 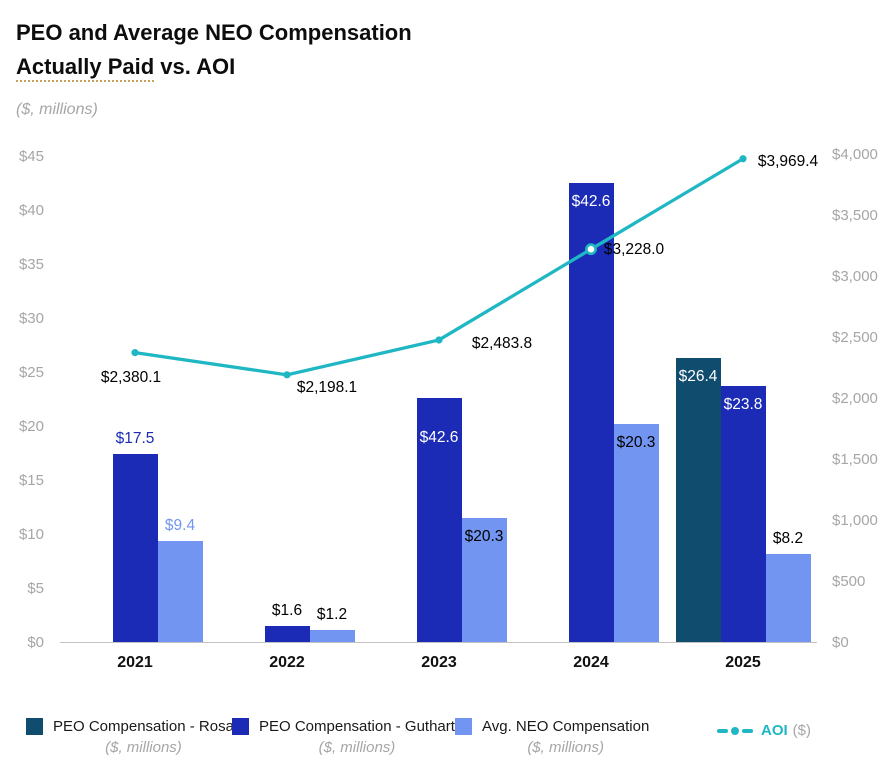 I want to click on x-axis-label-2025: 2025, so click(x=743, y=662).